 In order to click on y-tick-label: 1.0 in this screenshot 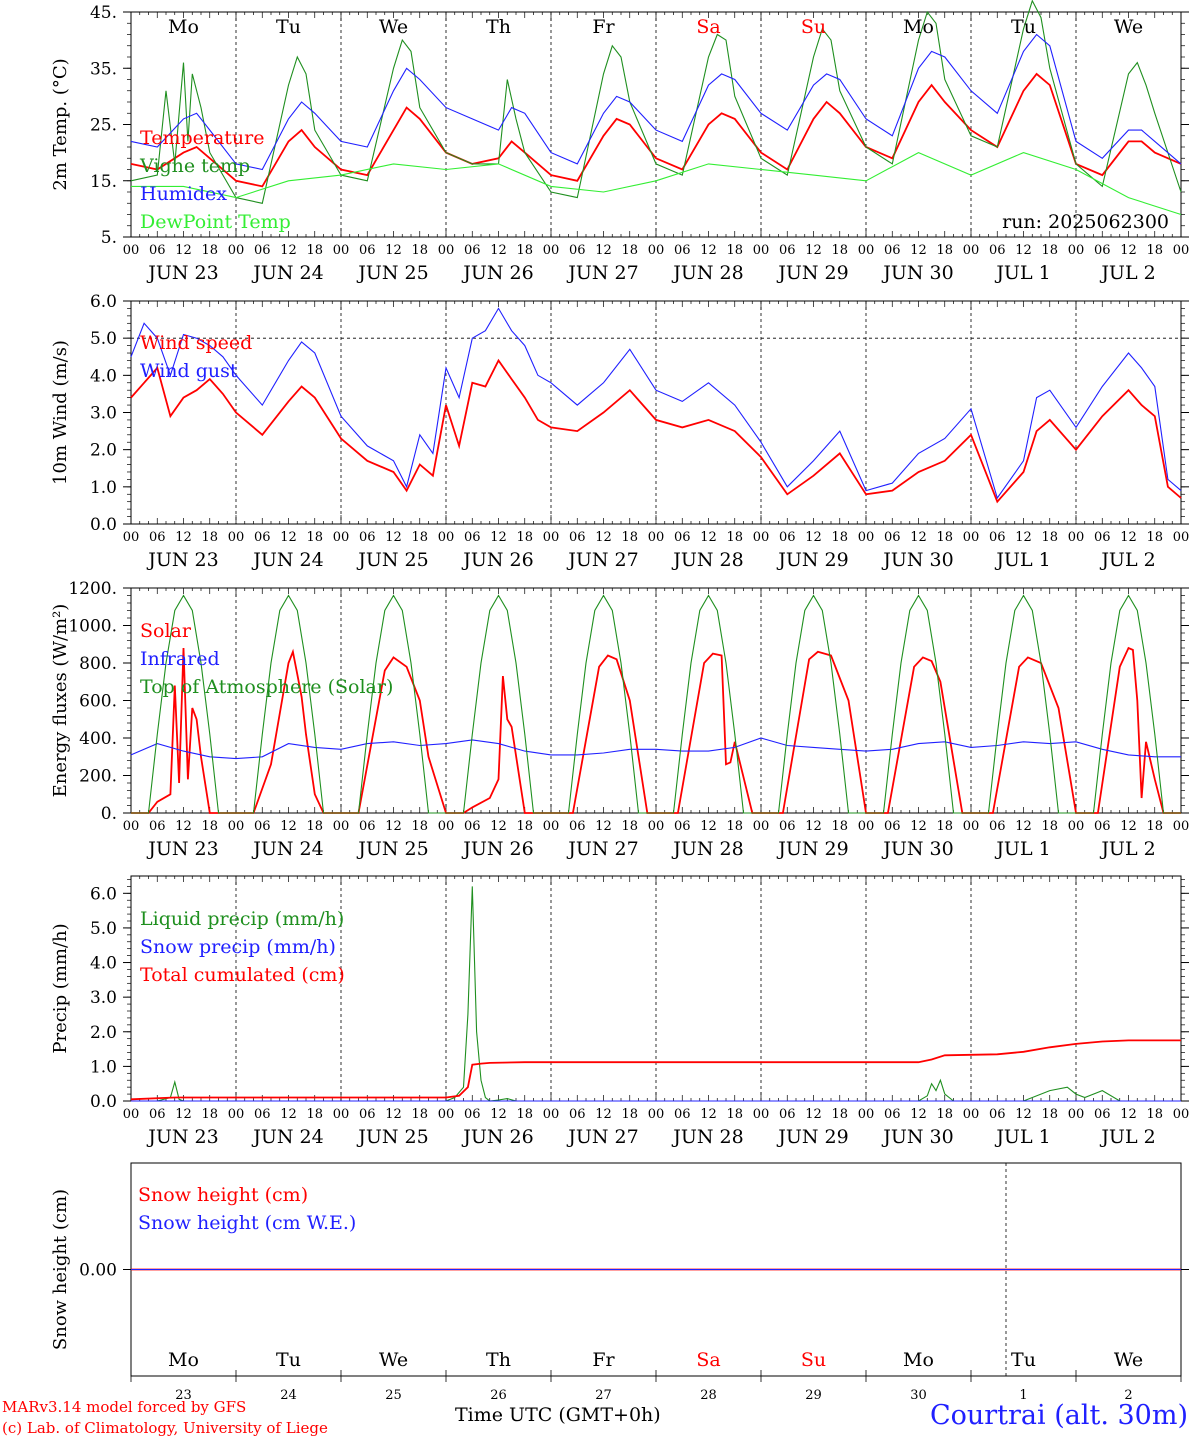, I will do `click(103, 488)`.